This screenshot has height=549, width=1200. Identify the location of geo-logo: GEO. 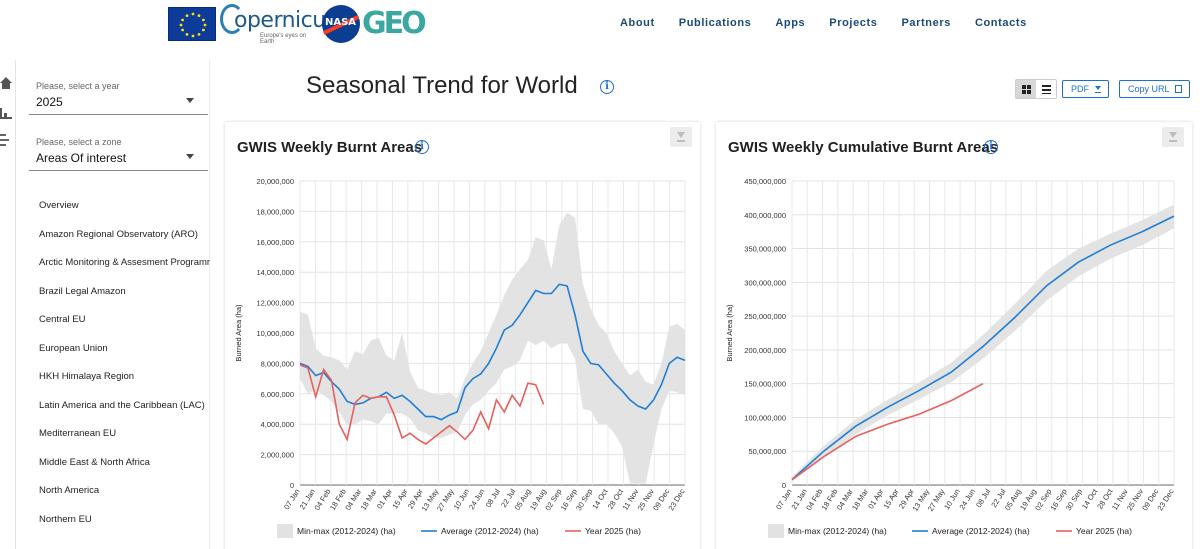
(394, 24).